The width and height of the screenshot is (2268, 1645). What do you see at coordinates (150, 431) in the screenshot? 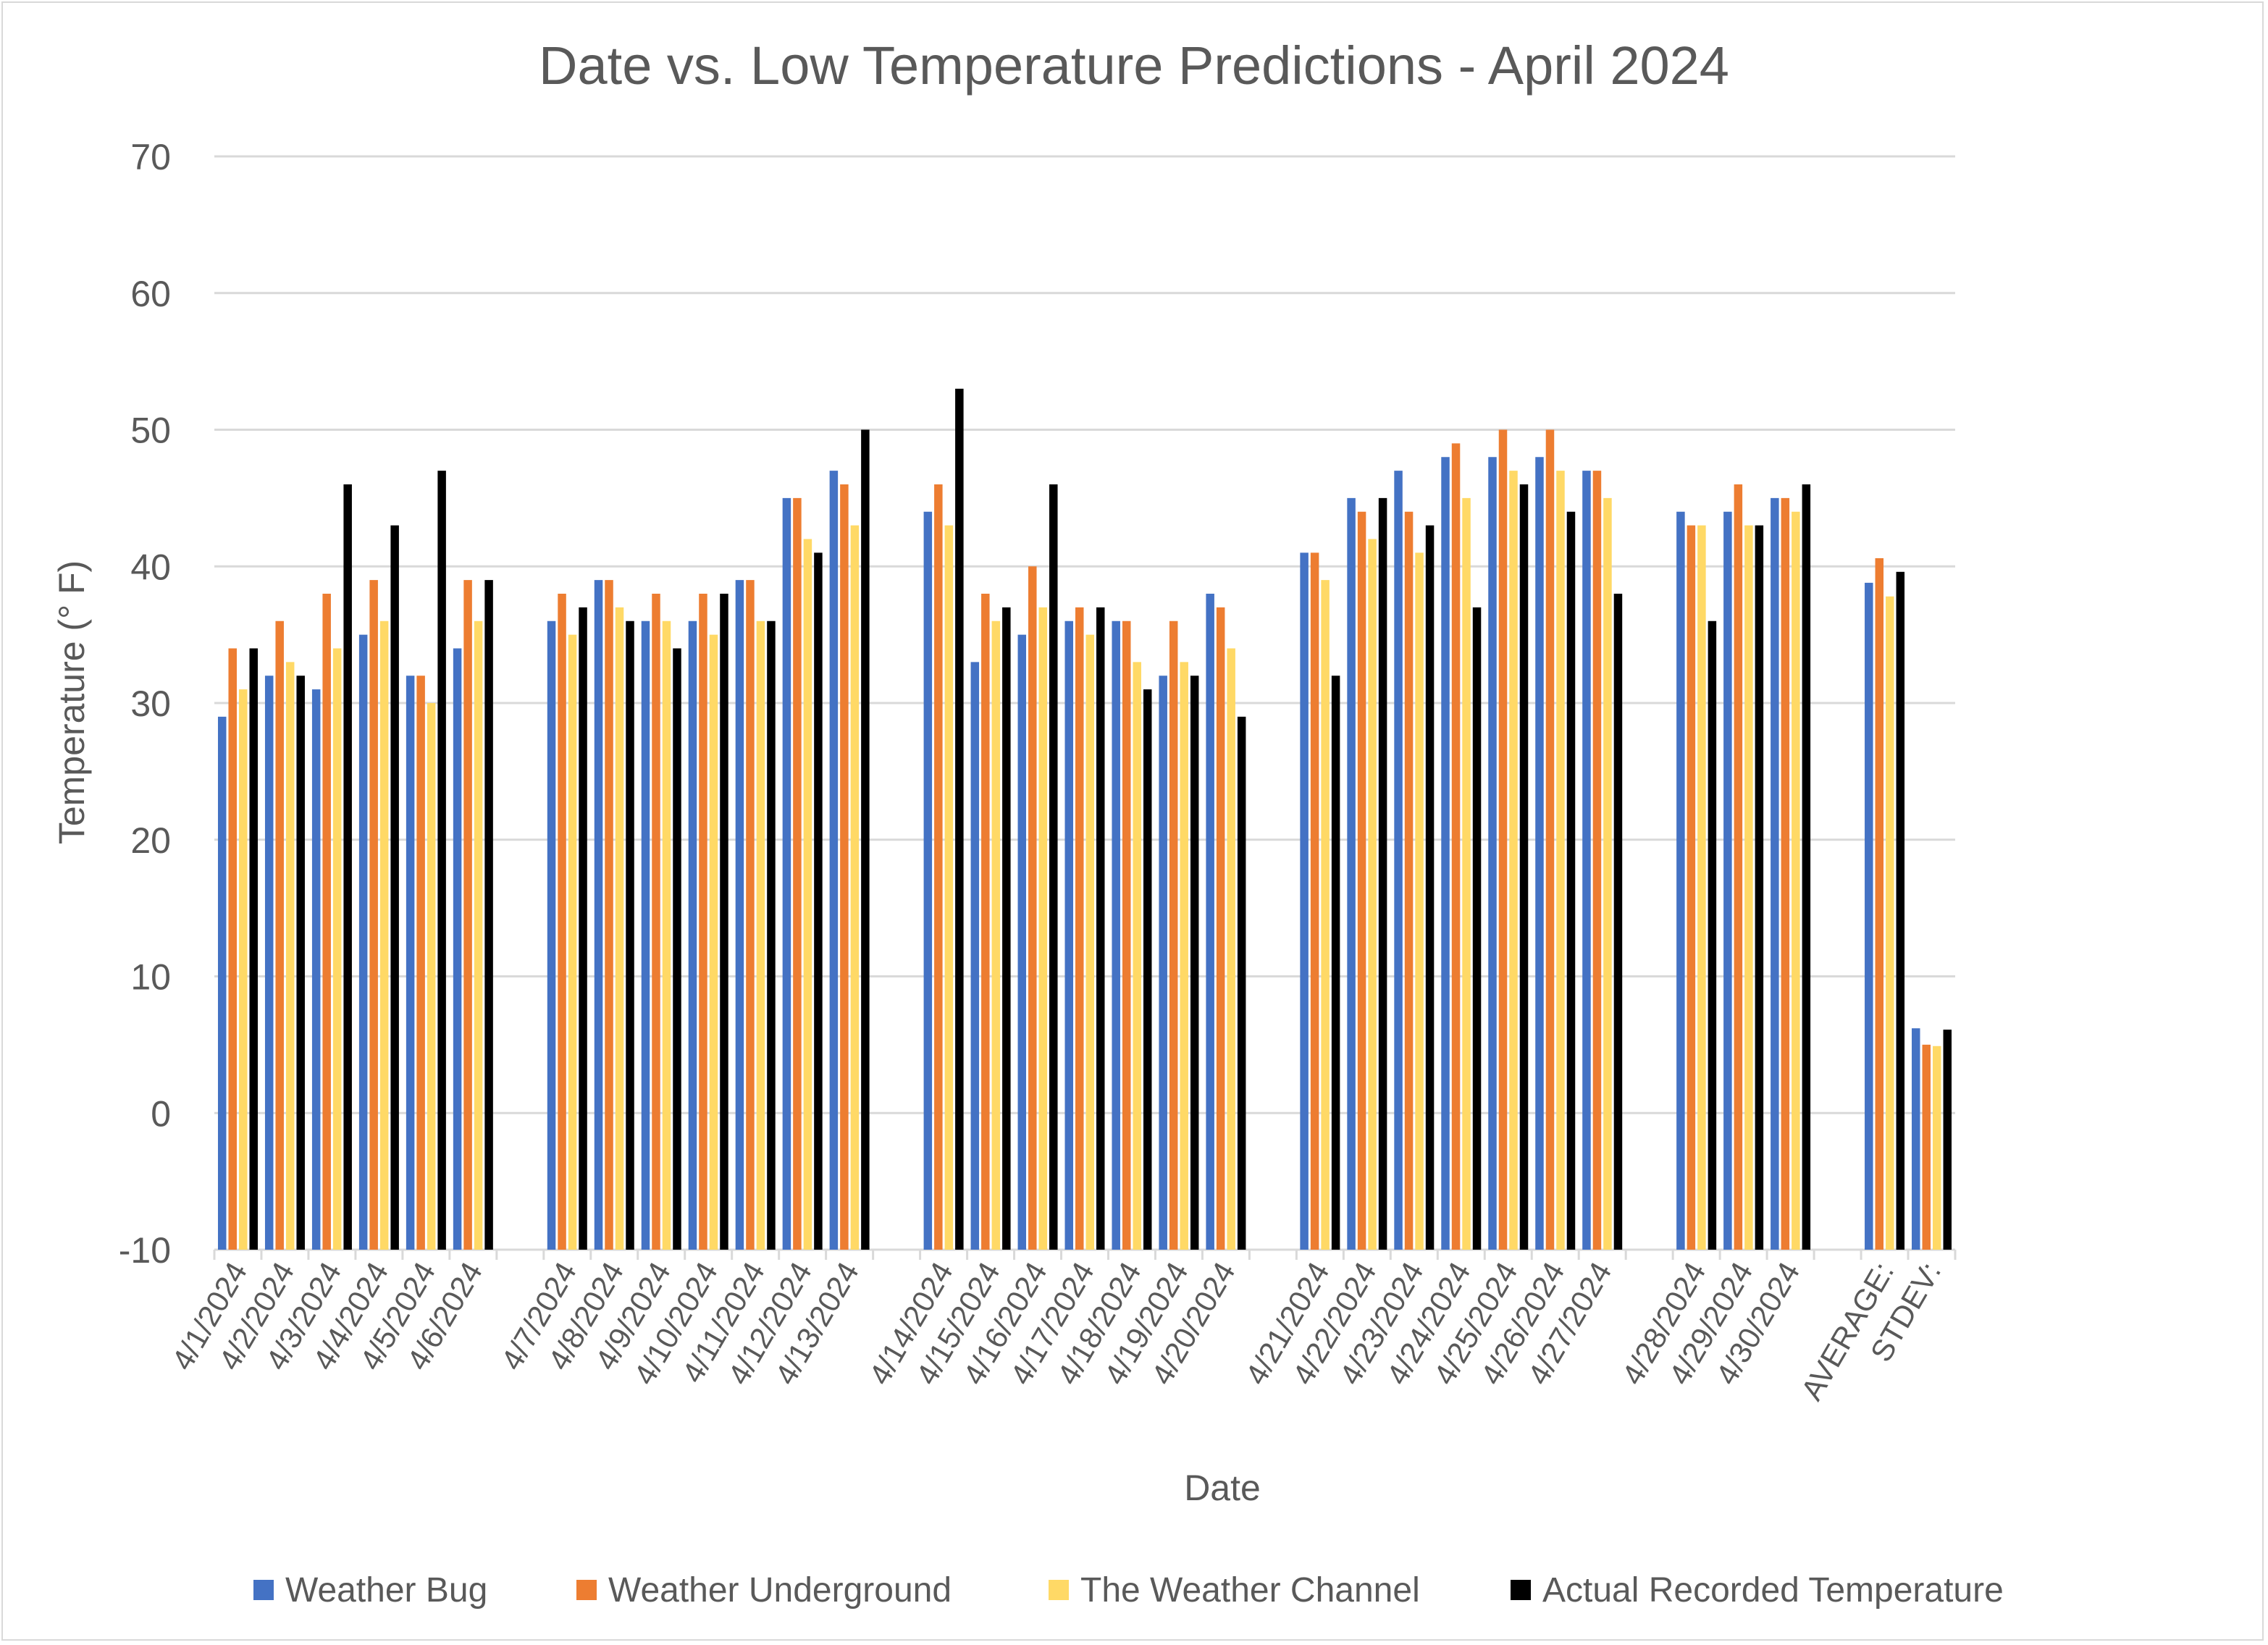
I see `y-tick-label: 50` at bounding box center [150, 431].